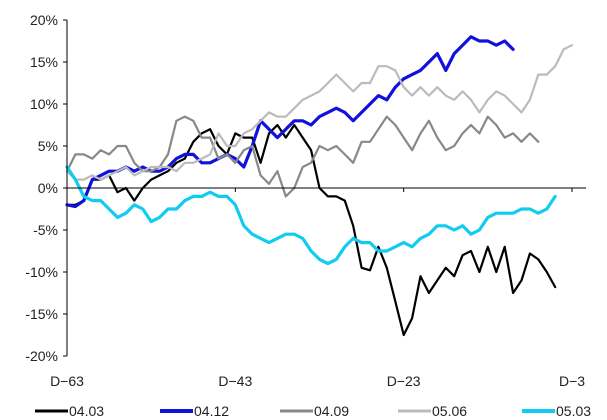  I want to click on y-tick-label: -20%, so click(41, 356).